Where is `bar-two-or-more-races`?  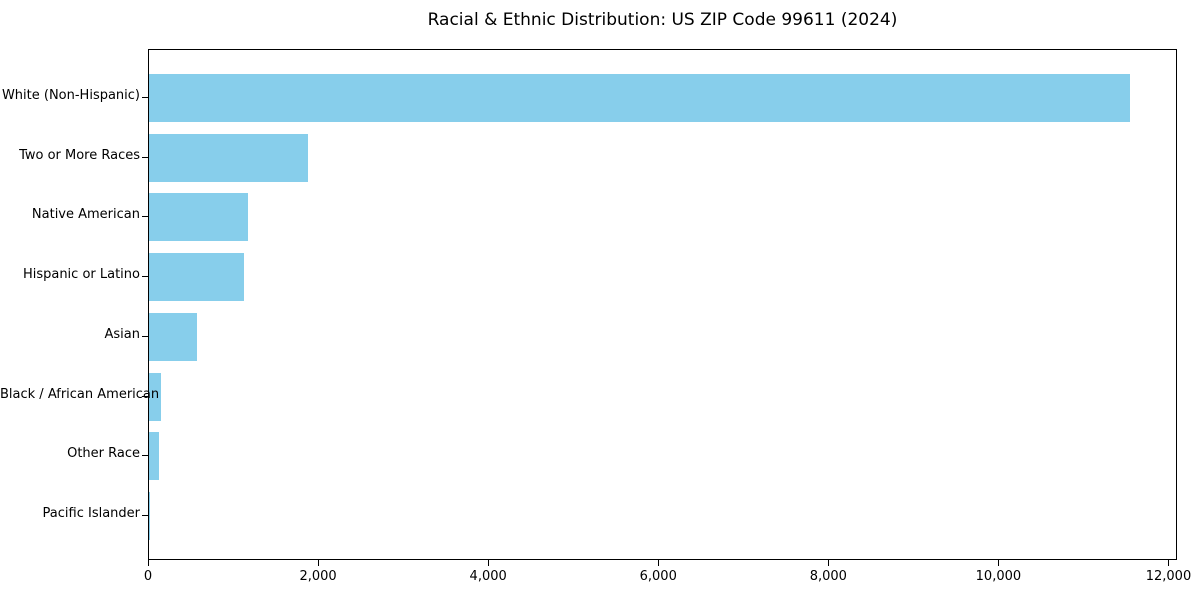
bar-two-or-more-races is located at coordinates (229, 157).